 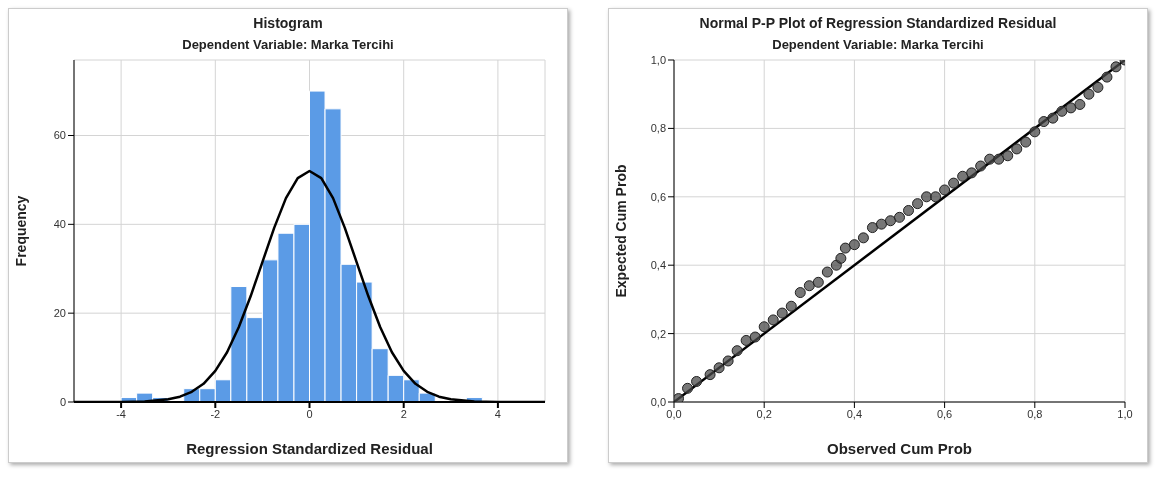 I want to click on x-tick-label: 0,2, so click(x=764, y=413).